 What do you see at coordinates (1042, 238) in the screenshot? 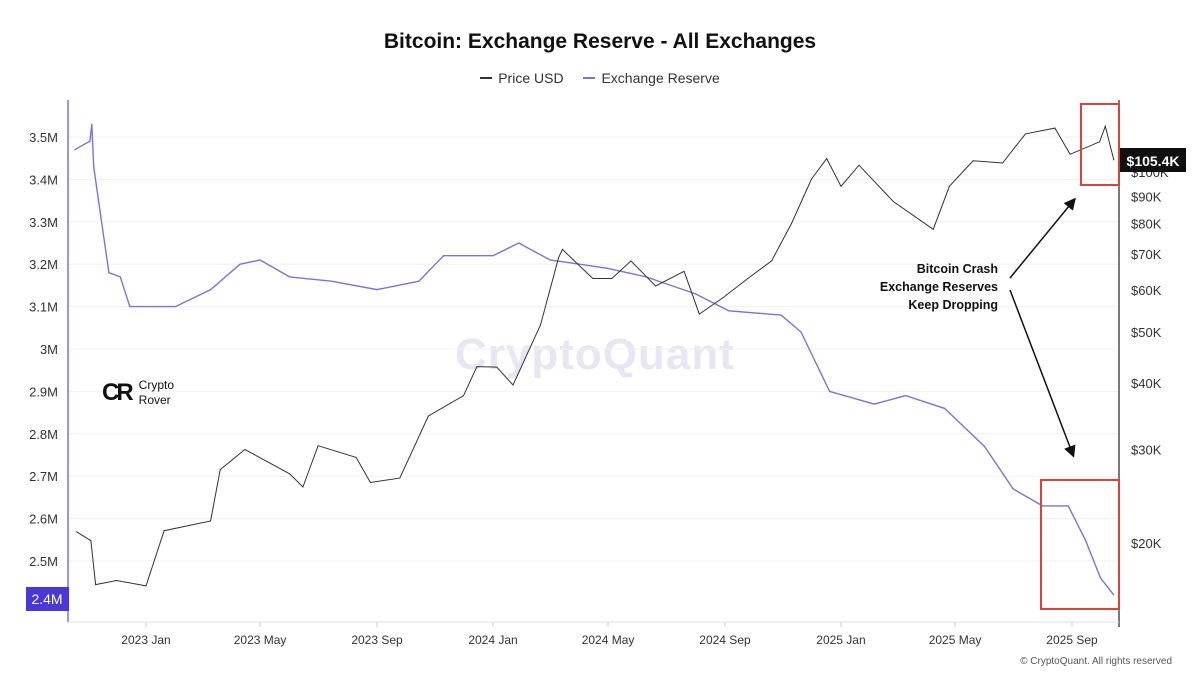
I see `arrow-up` at bounding box center [1042, 238].